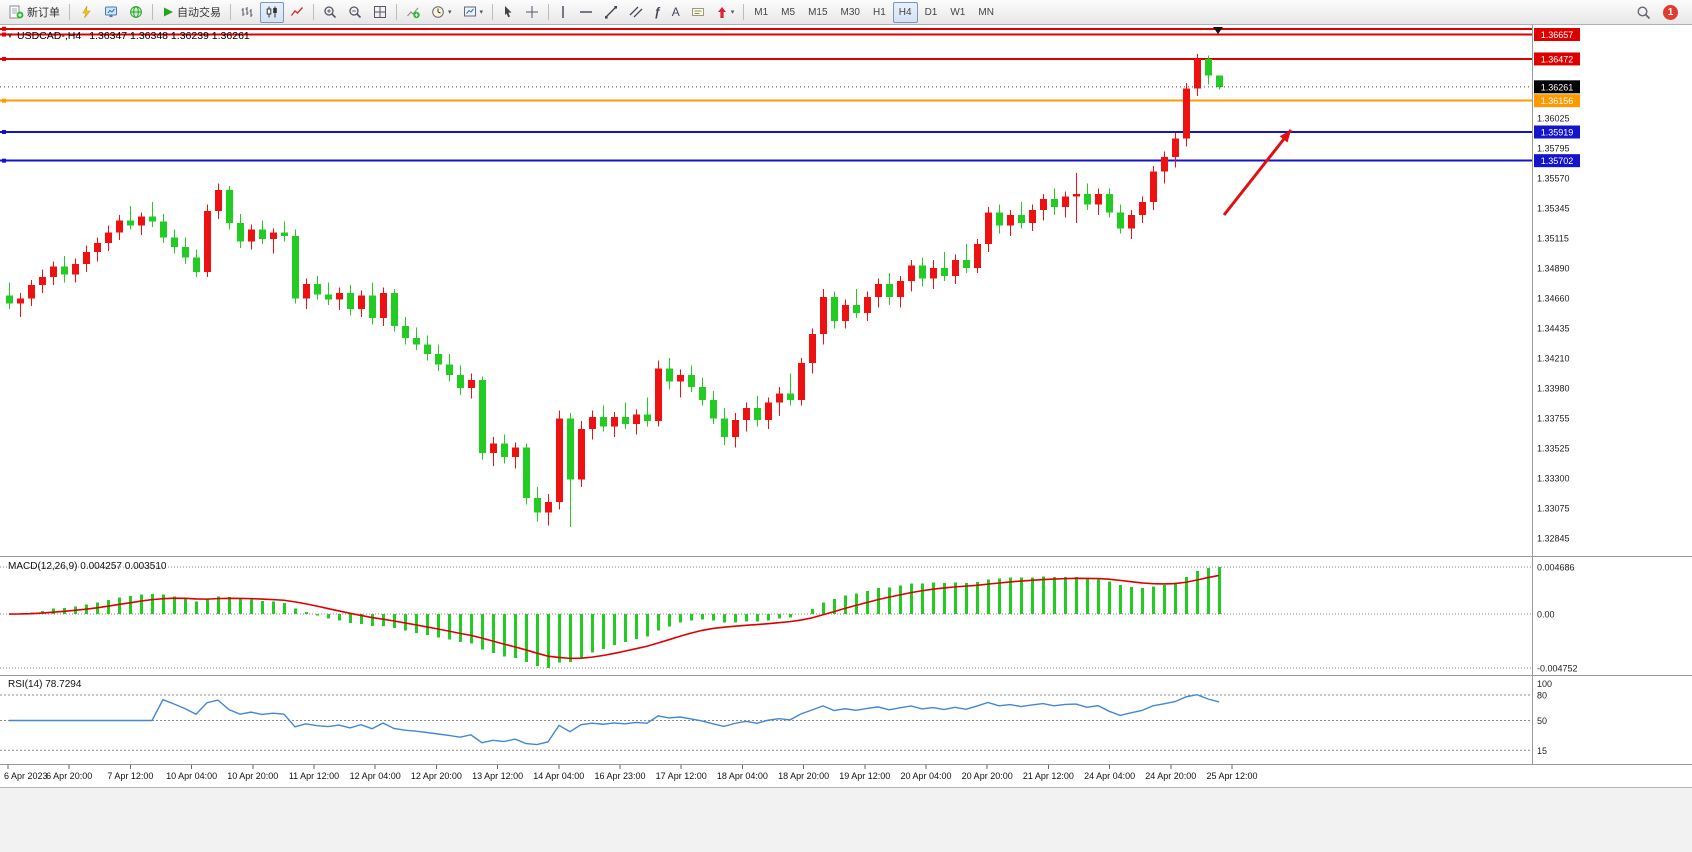  Describe the element at coordinates (864, 776) in the screenshot. I see `time-axis-label: 19 Apr 12:00` at that location.